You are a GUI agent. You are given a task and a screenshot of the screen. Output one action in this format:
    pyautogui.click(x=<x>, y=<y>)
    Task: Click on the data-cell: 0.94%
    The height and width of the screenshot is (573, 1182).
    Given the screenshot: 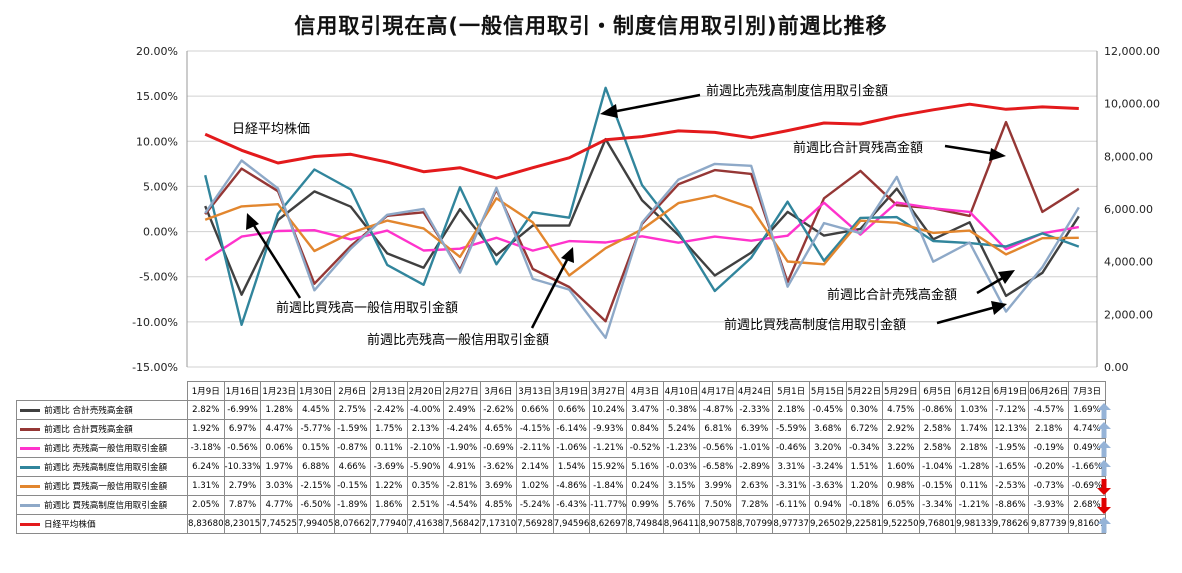 What is the action you would take?
    pyautogui.click(x=827, y=505)
    